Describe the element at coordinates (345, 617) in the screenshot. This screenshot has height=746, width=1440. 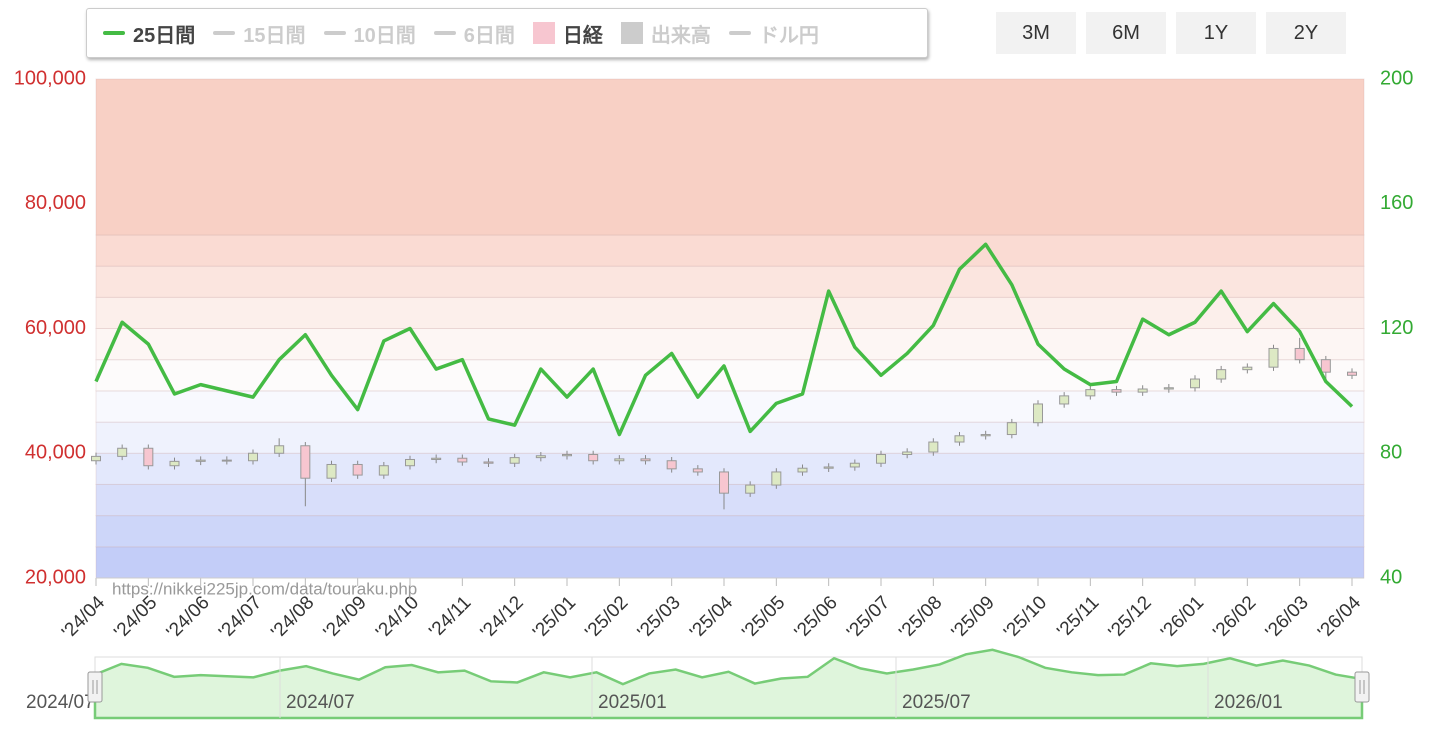
I see `x-tick-label: '24/09` at that location.